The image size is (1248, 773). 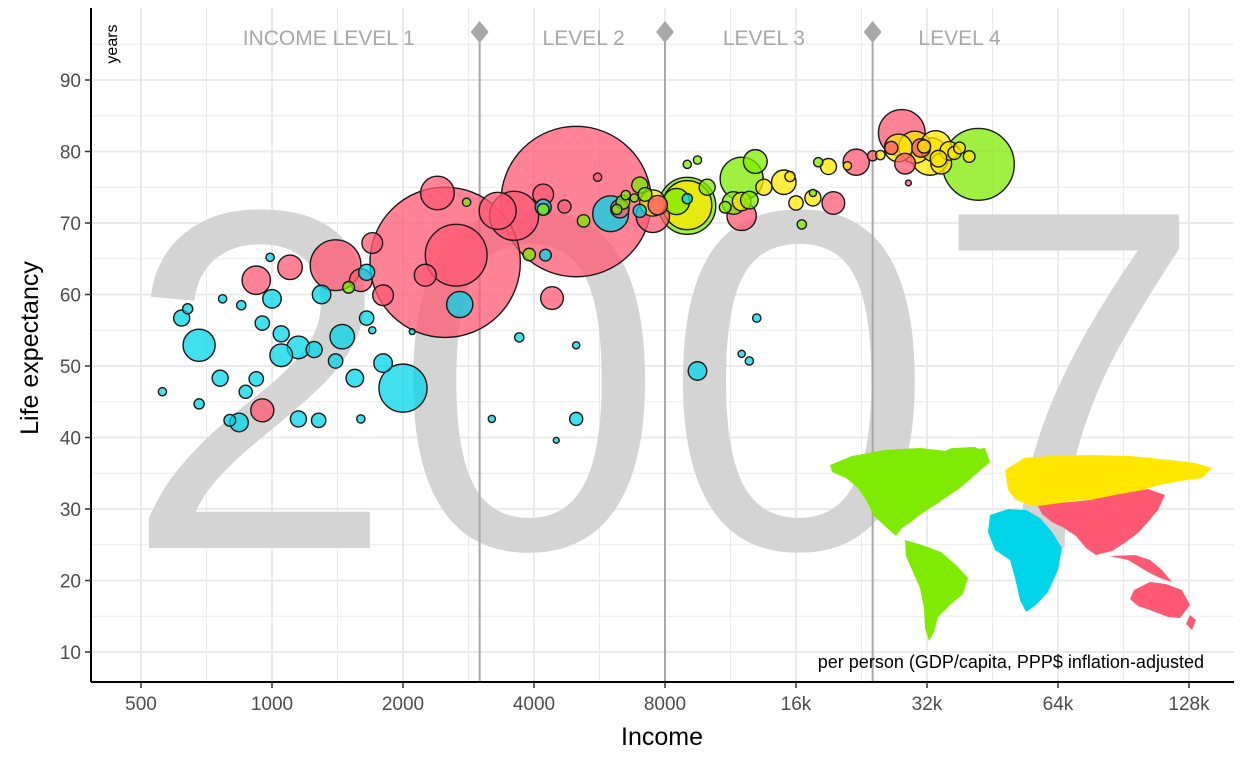 I want to click on y-tick-label: 90, so click(x=70, y=81).